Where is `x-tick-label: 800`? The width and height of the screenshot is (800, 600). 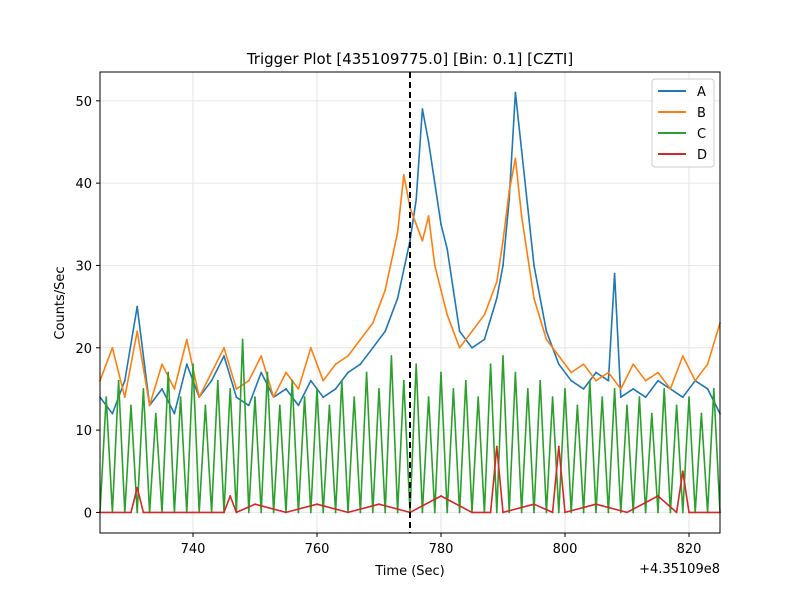 x-tick-label: 800 is located at coordinates (565, 549).